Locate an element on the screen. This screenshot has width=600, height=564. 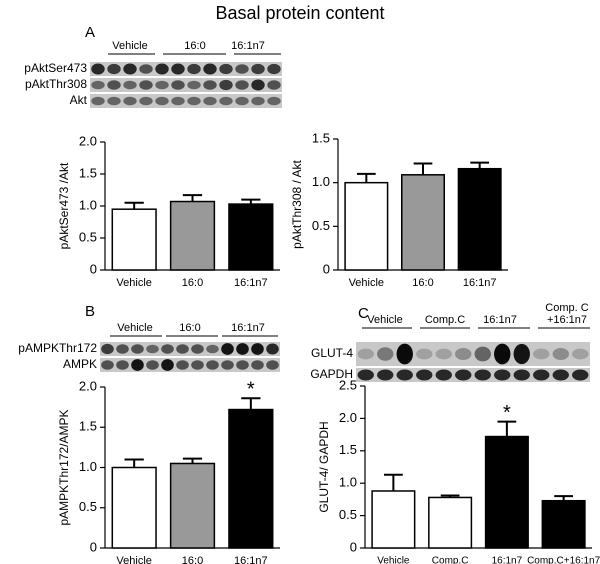
y-axis-title: pAktThr308 / Akt is located at coordinates (297, 203).